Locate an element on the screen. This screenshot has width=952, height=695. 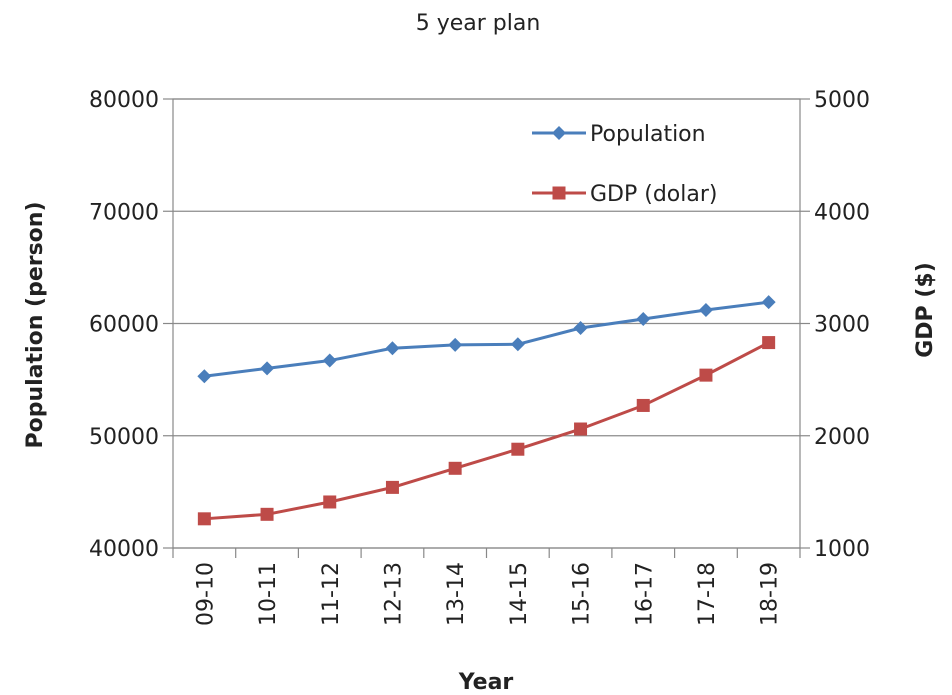
legend-label: GDP (dolar) is located at coordinates (653, 194).